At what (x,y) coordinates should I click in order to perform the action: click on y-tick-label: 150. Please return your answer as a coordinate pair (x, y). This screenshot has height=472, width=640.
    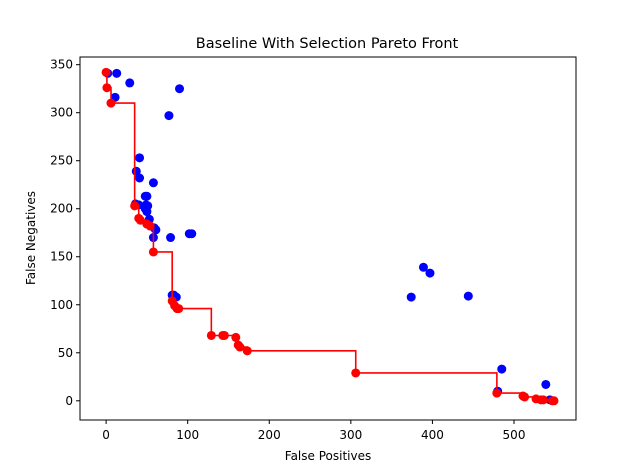
    Looking at the image, I should click on (61, 257).